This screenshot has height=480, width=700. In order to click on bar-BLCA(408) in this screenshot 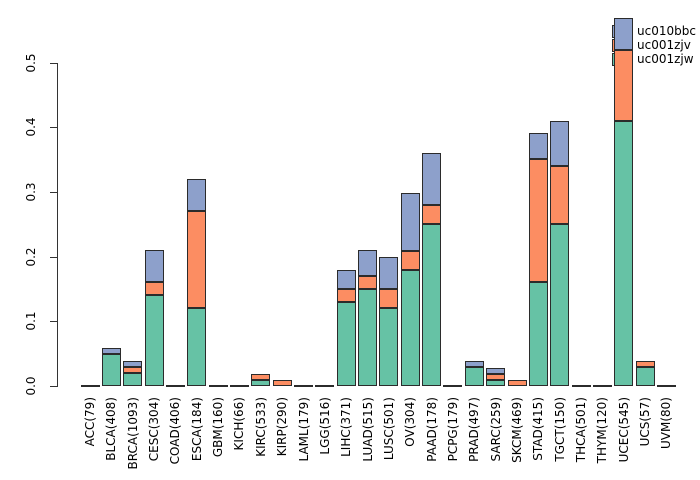, I will do `click(111, 367)`.